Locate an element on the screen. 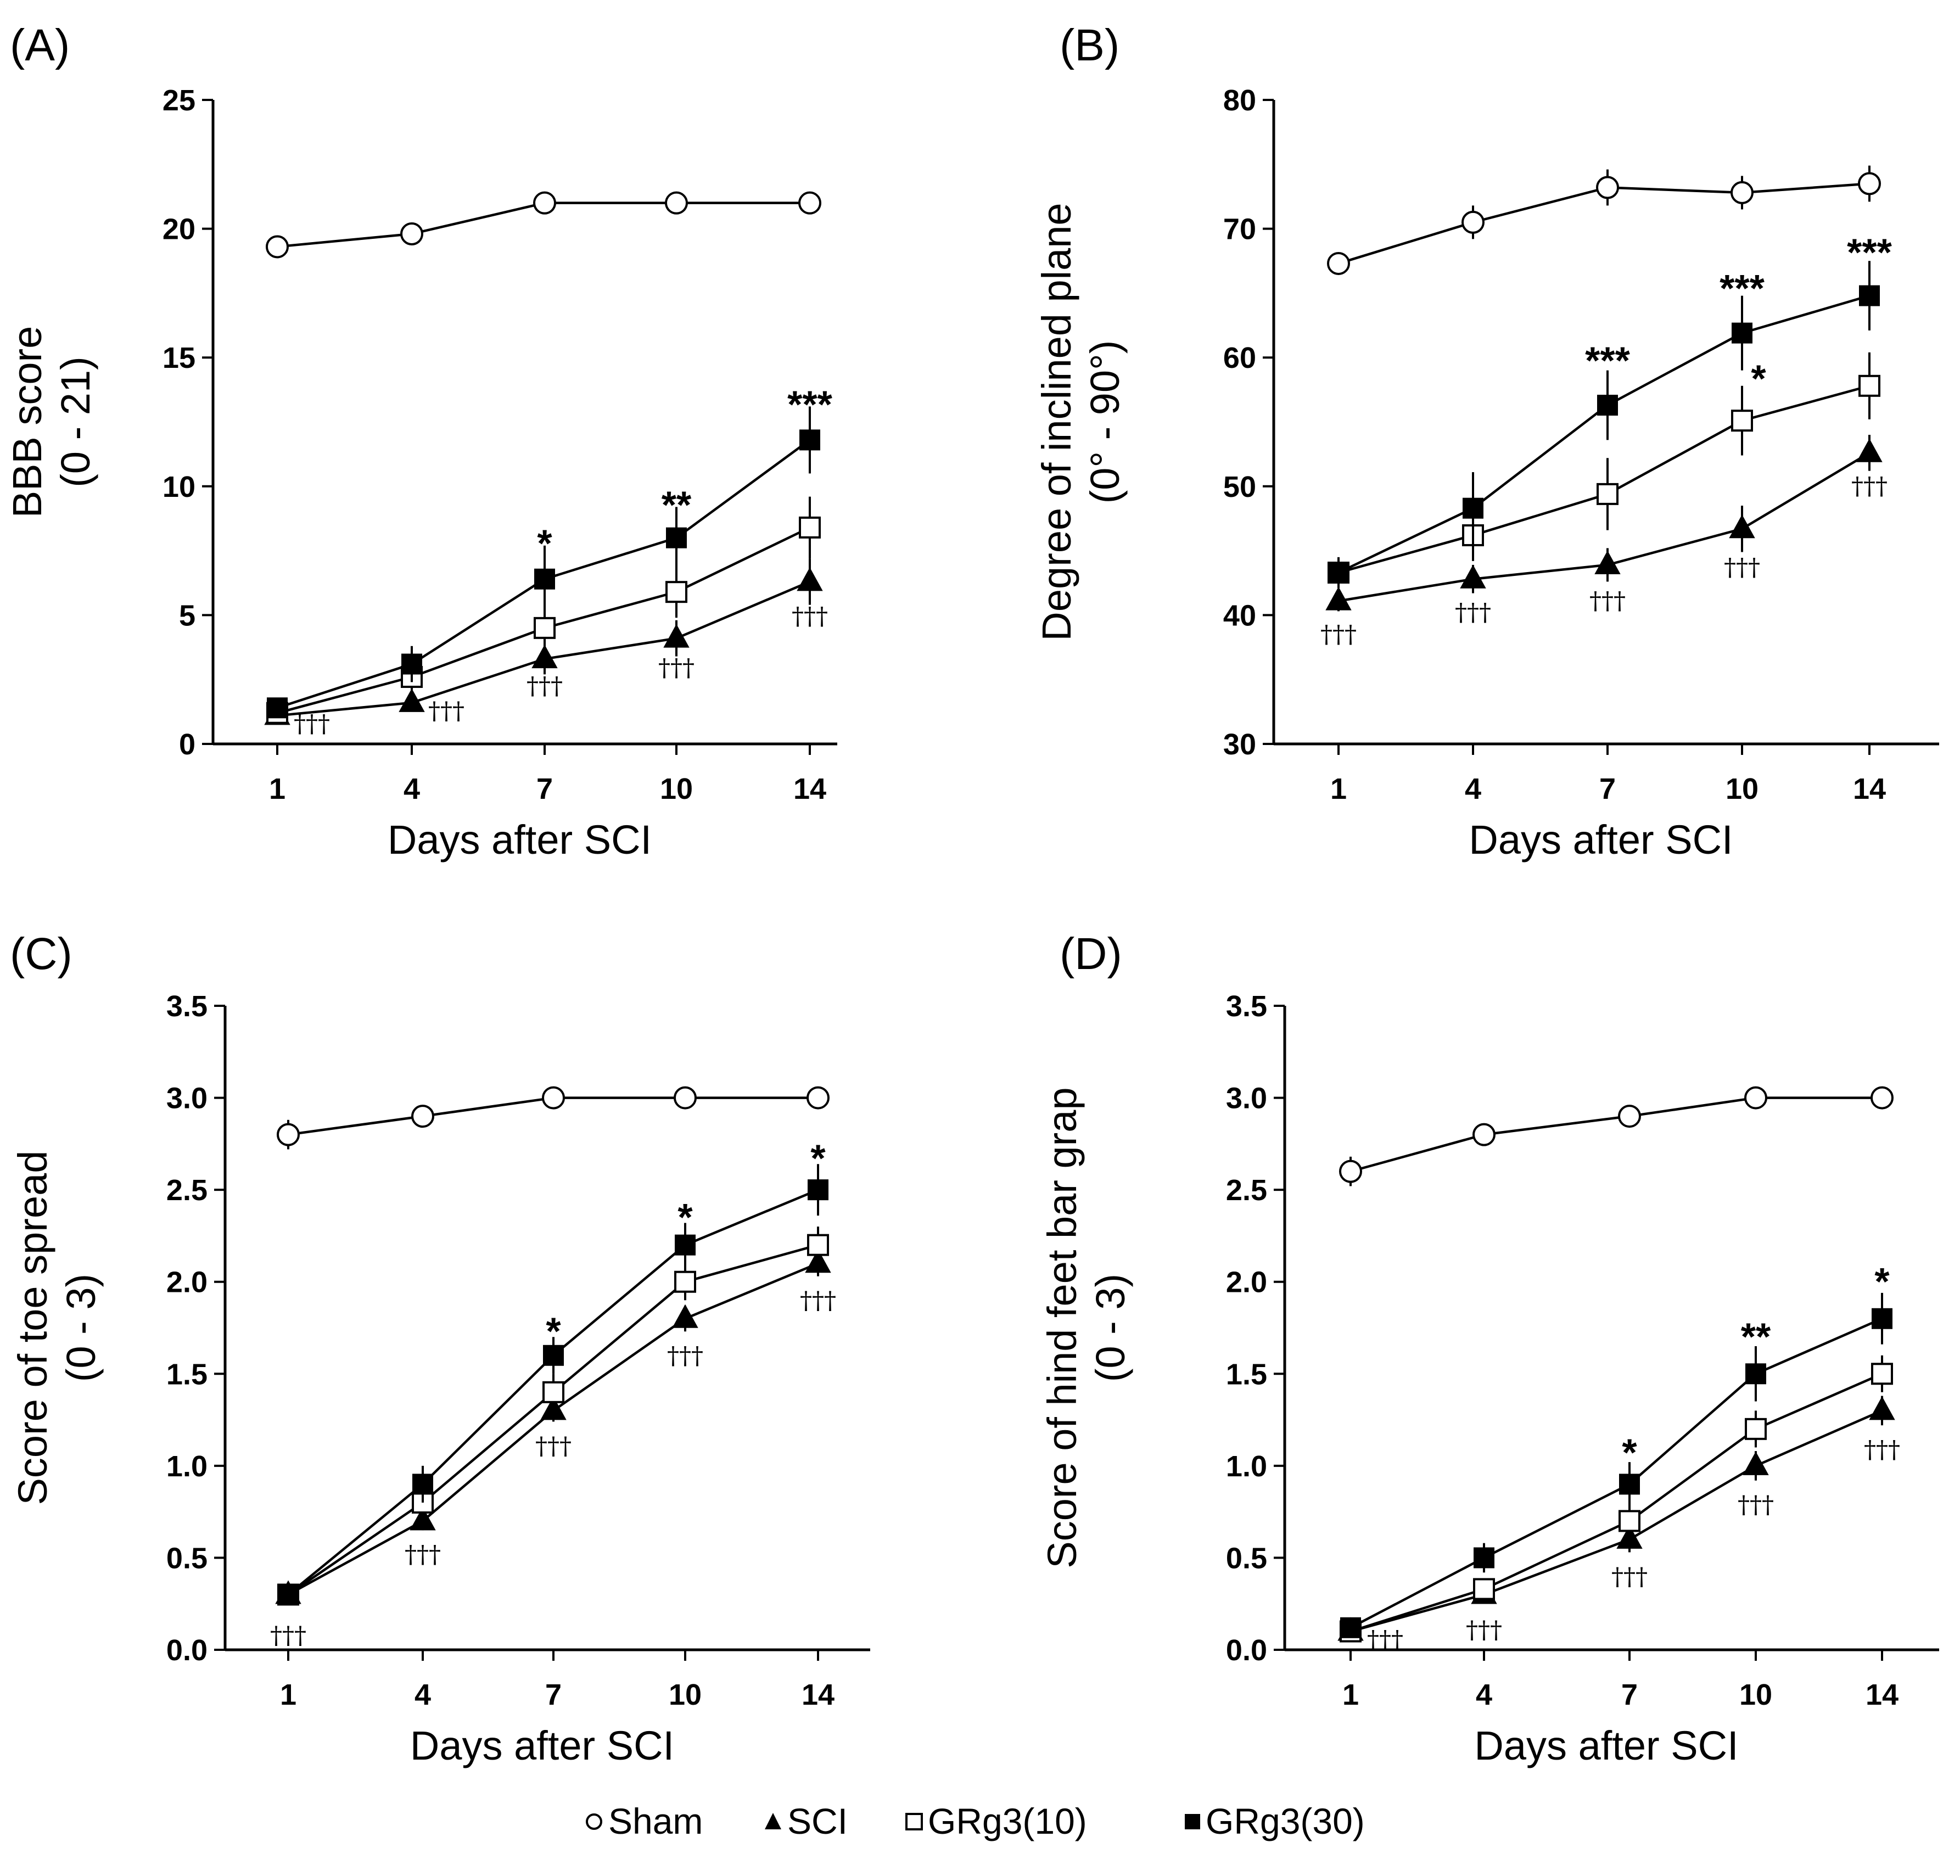  y-tick-label: 0.5 is located at coordinates (1246, 1558).